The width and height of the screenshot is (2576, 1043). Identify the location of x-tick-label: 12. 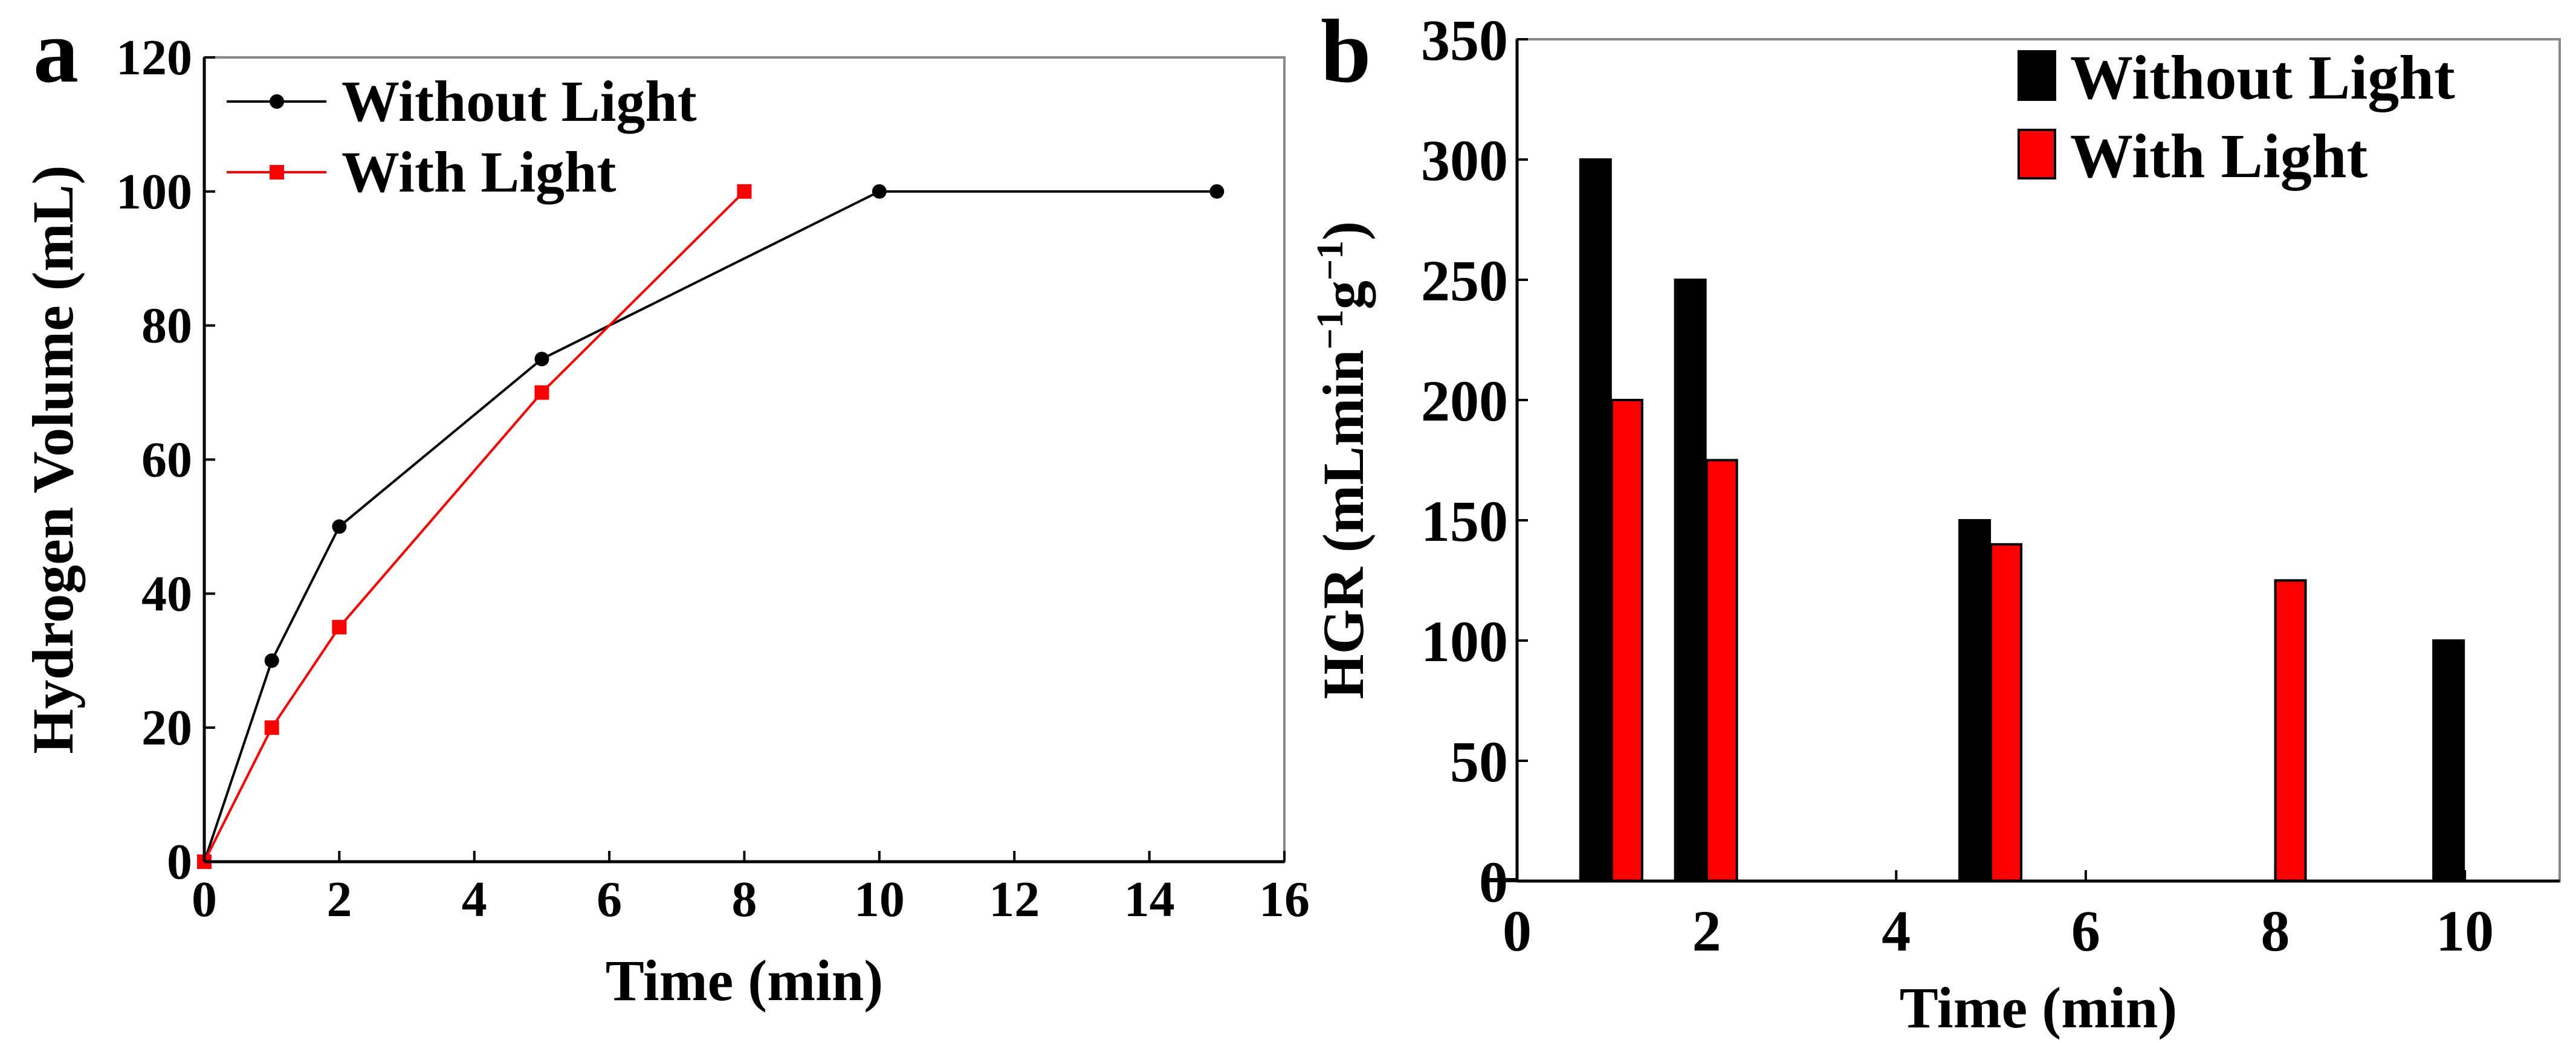
(1014, 899).